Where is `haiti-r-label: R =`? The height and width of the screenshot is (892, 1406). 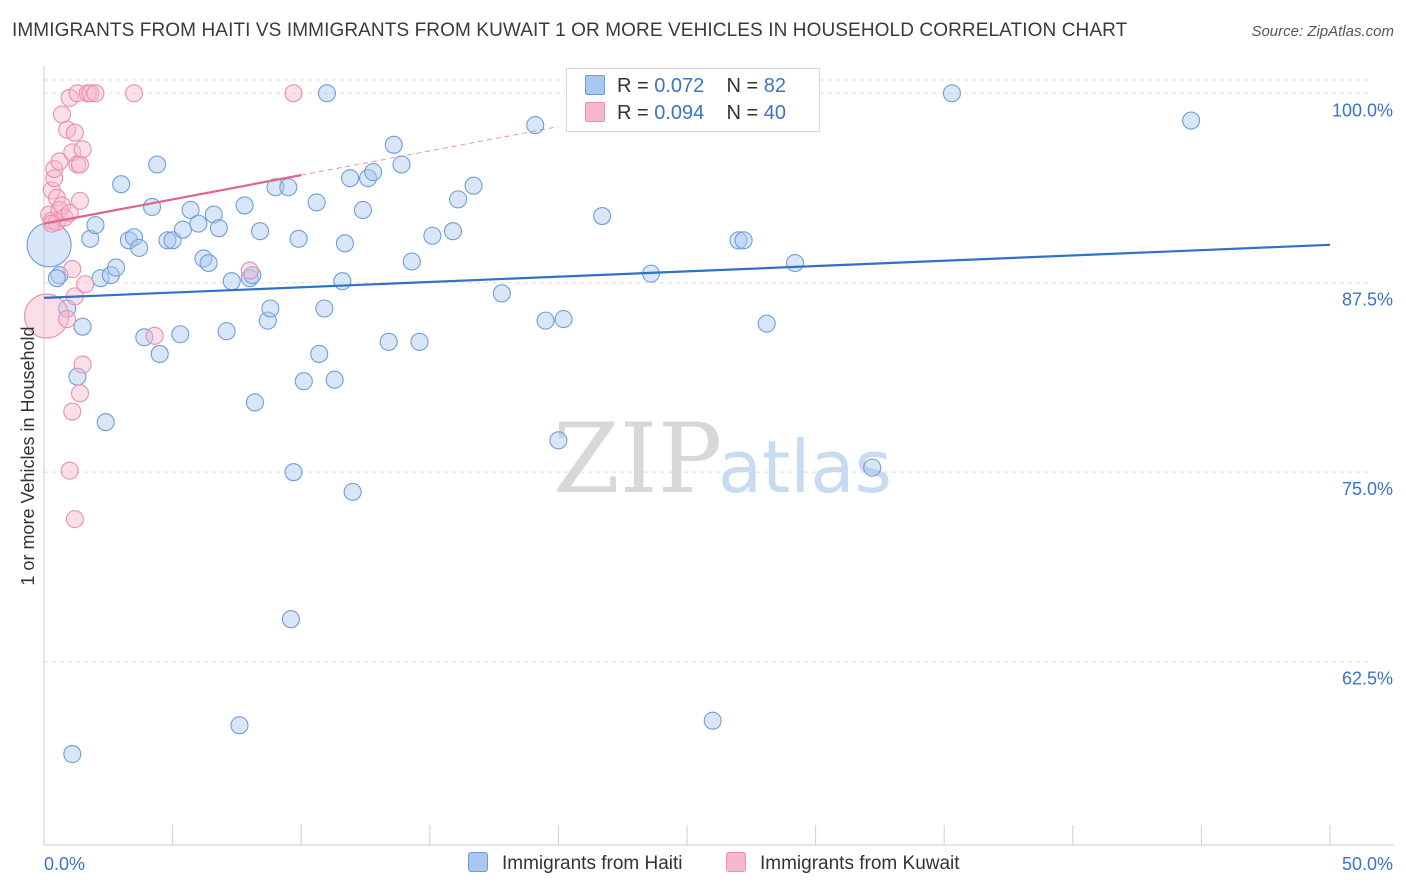
haiti-r-label: R = is located at coordinates (633, 86).